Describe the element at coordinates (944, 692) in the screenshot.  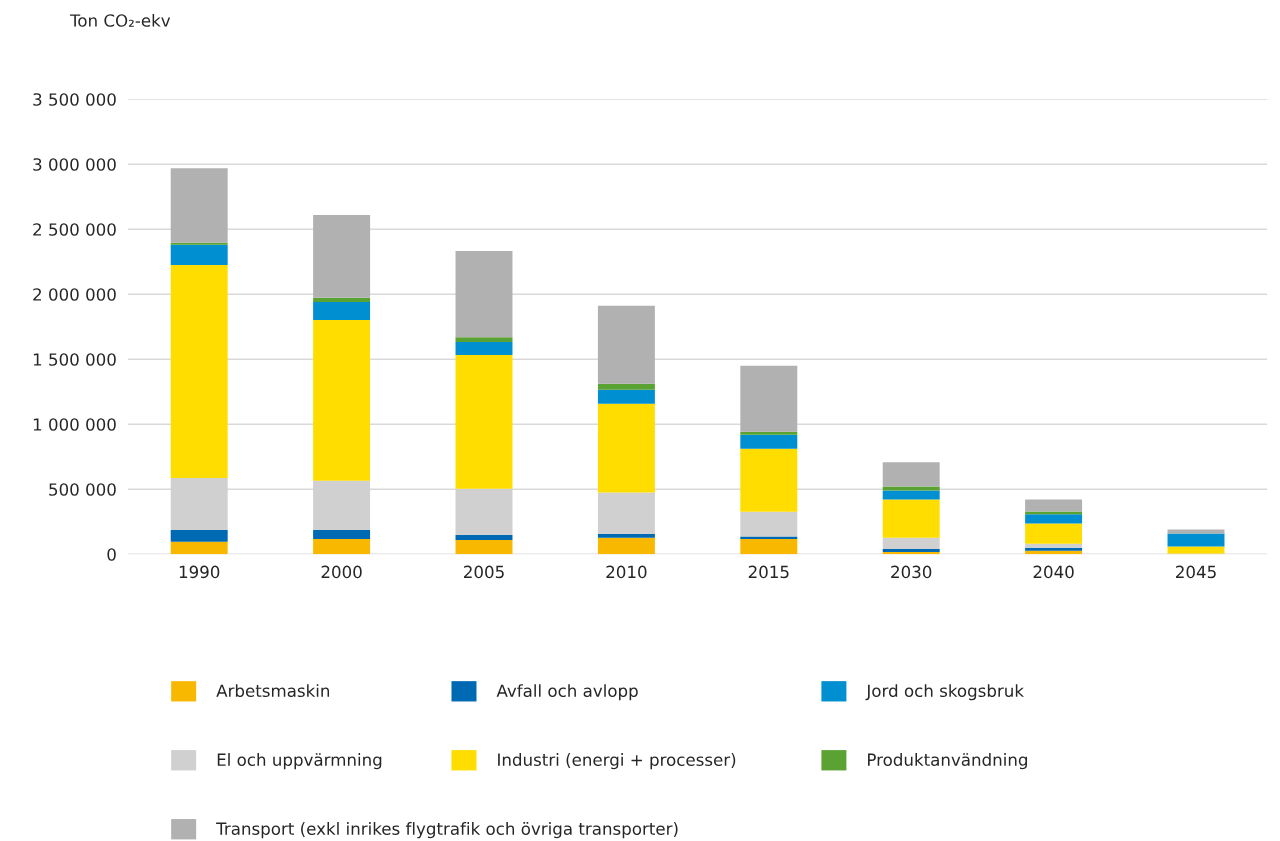
I see `legend-label: Jord och skogsbruk` at that location.